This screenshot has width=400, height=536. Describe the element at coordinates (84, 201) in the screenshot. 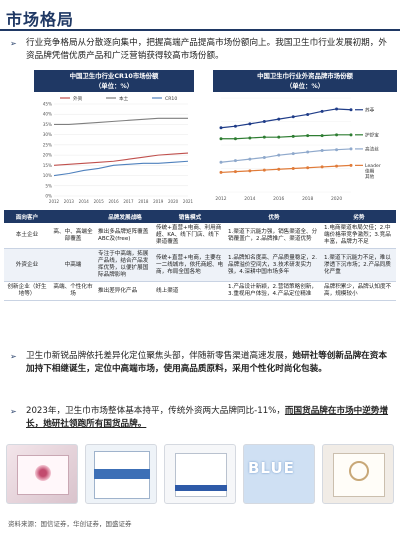

I see `x-tick-label: 2014` at that location.